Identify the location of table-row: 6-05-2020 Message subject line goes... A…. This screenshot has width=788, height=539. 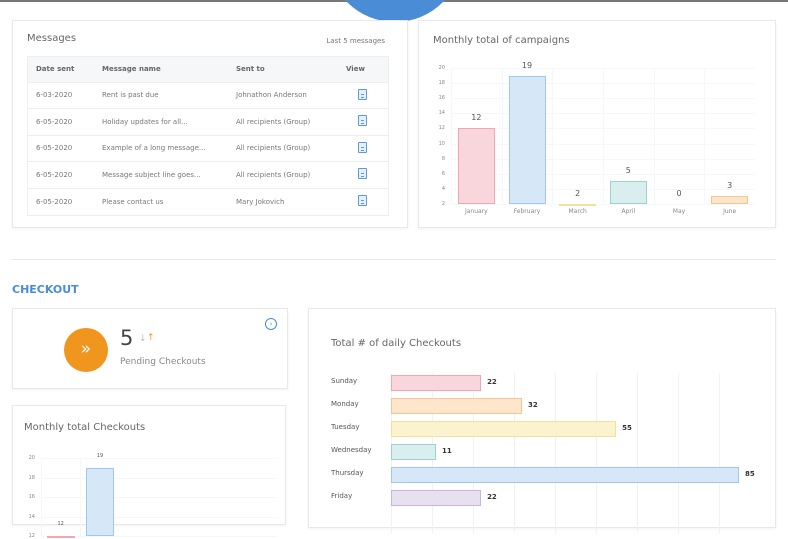
(208, 174).